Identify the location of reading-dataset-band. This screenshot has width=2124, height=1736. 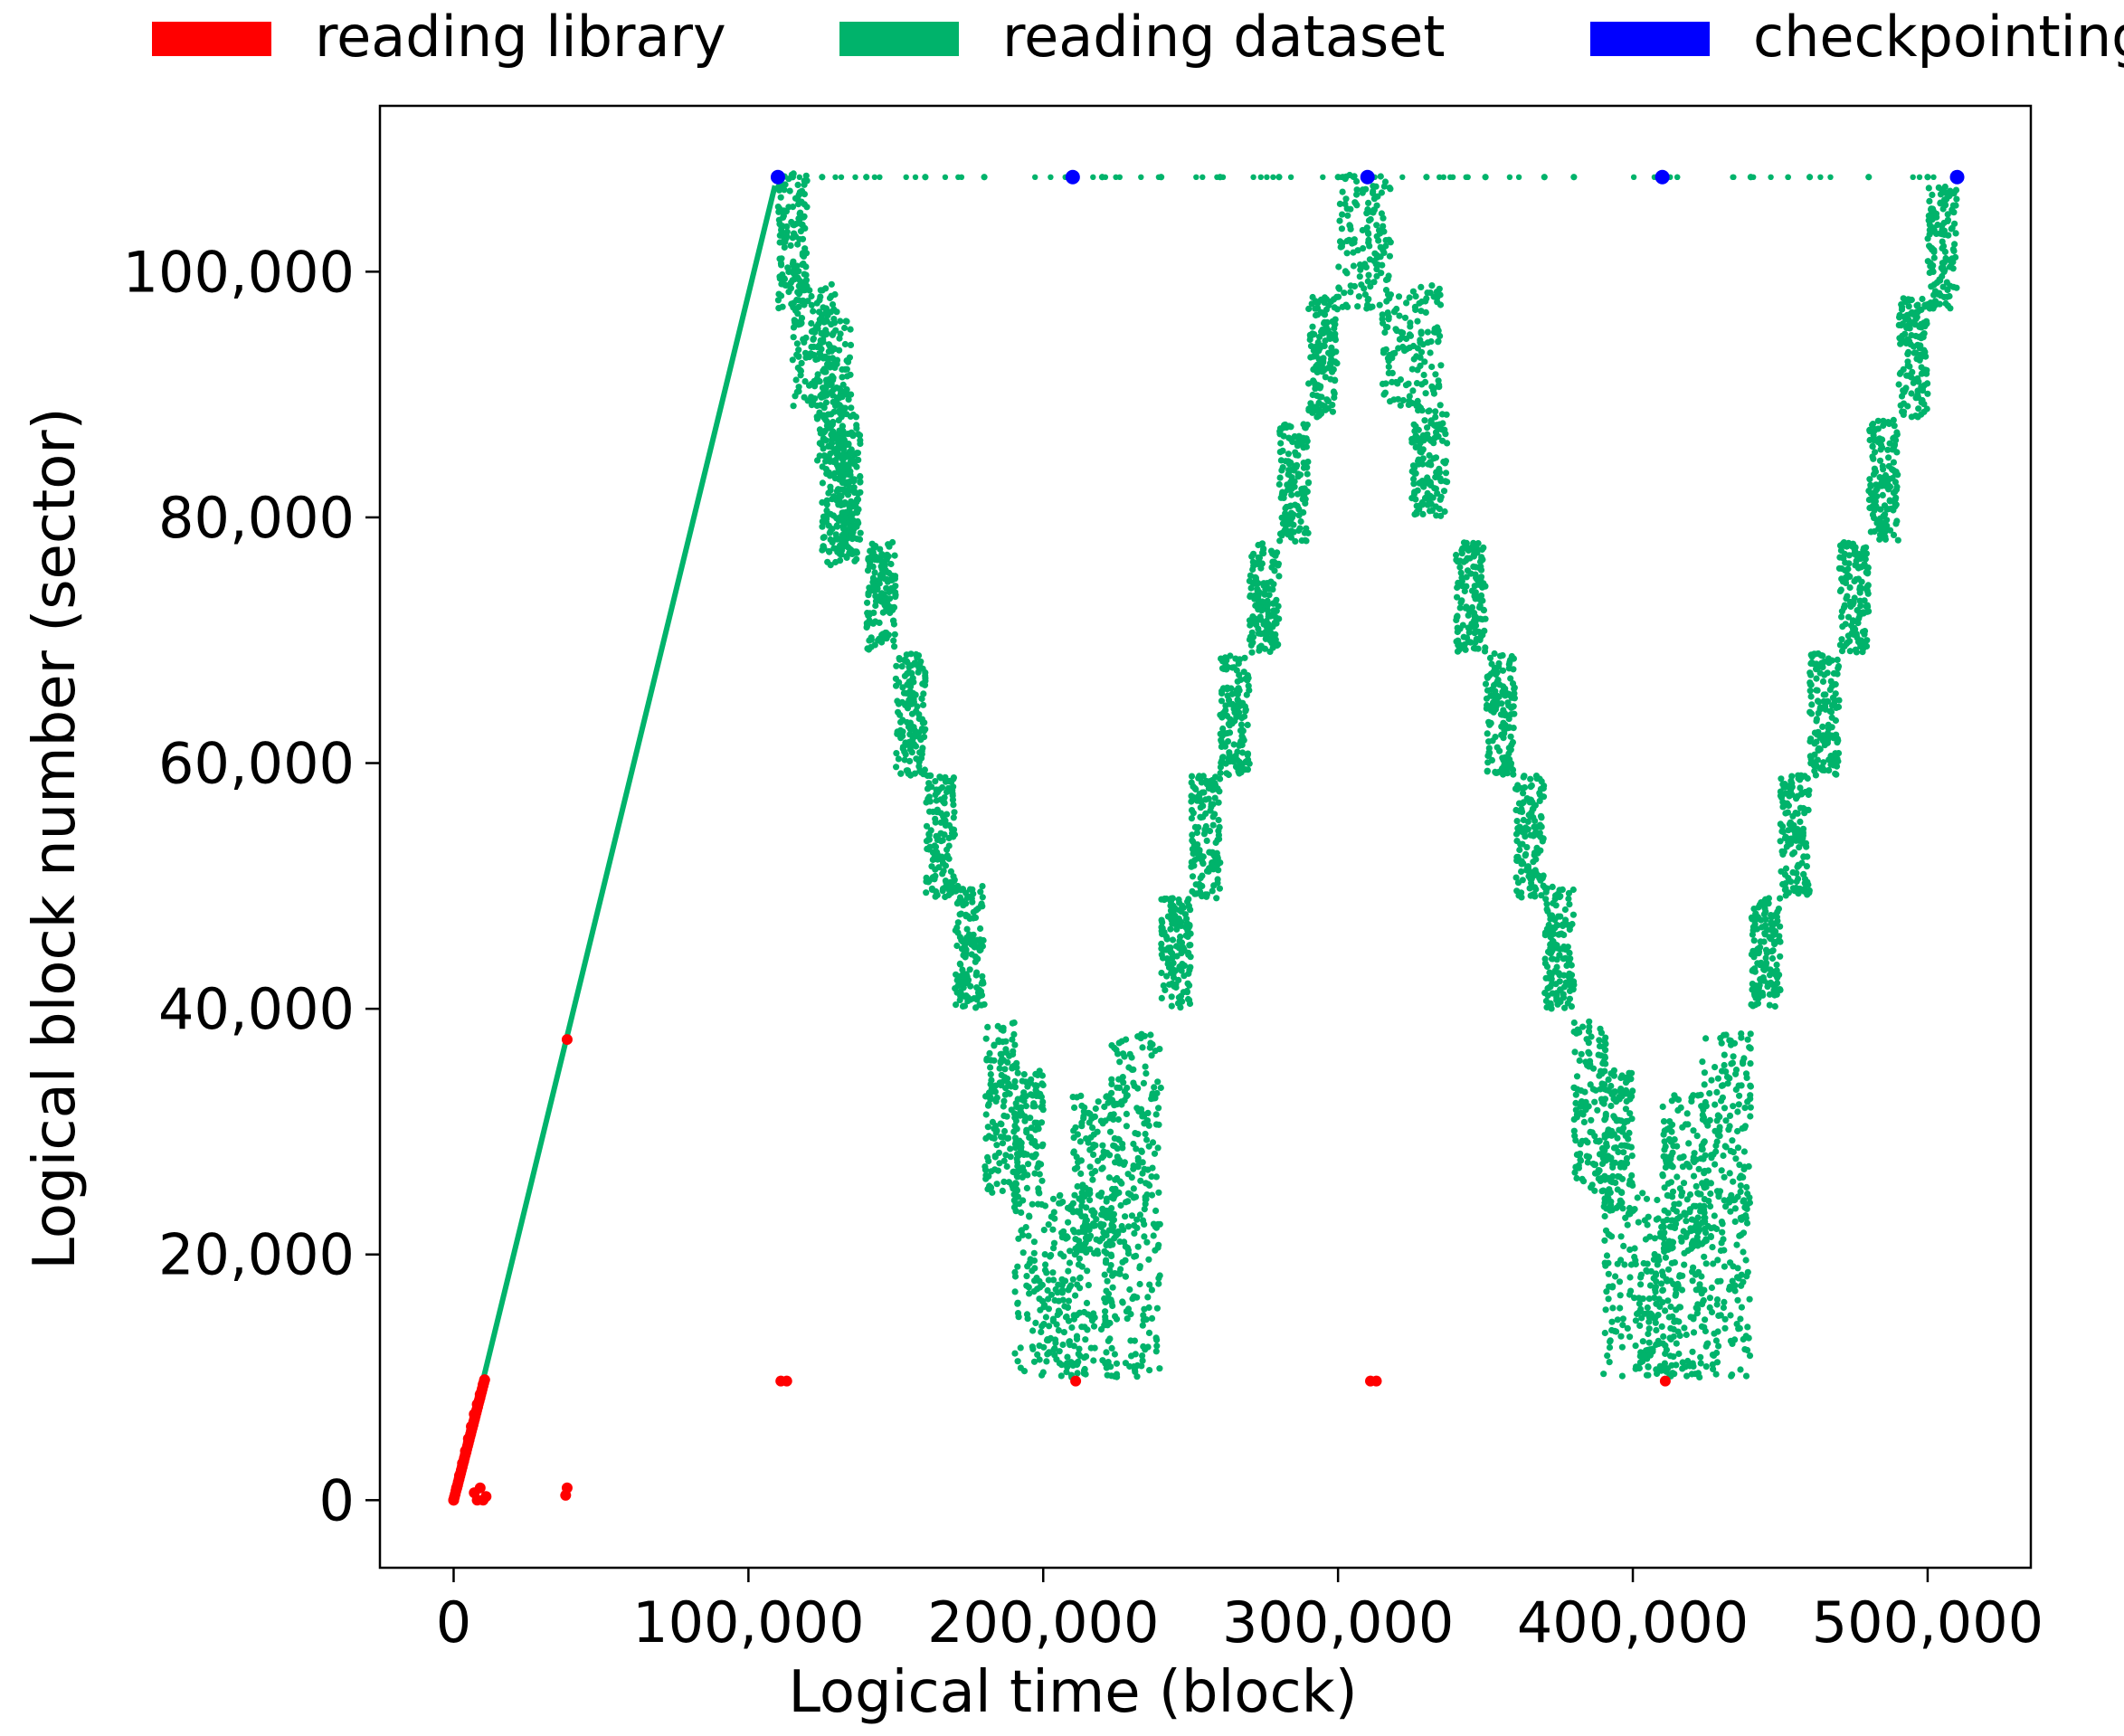
(881, 595).